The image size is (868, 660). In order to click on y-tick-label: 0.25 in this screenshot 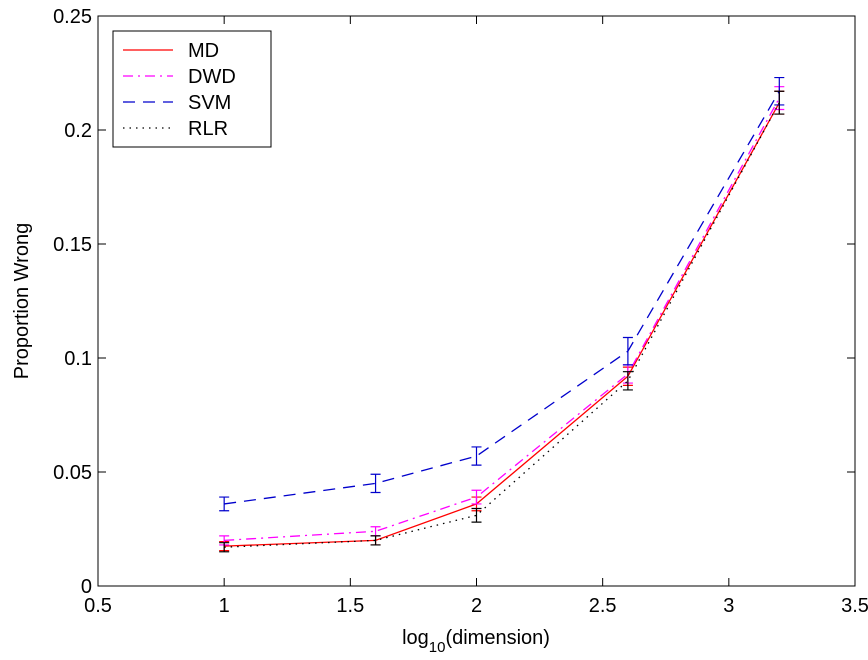, I will do `click(72, 17)`.